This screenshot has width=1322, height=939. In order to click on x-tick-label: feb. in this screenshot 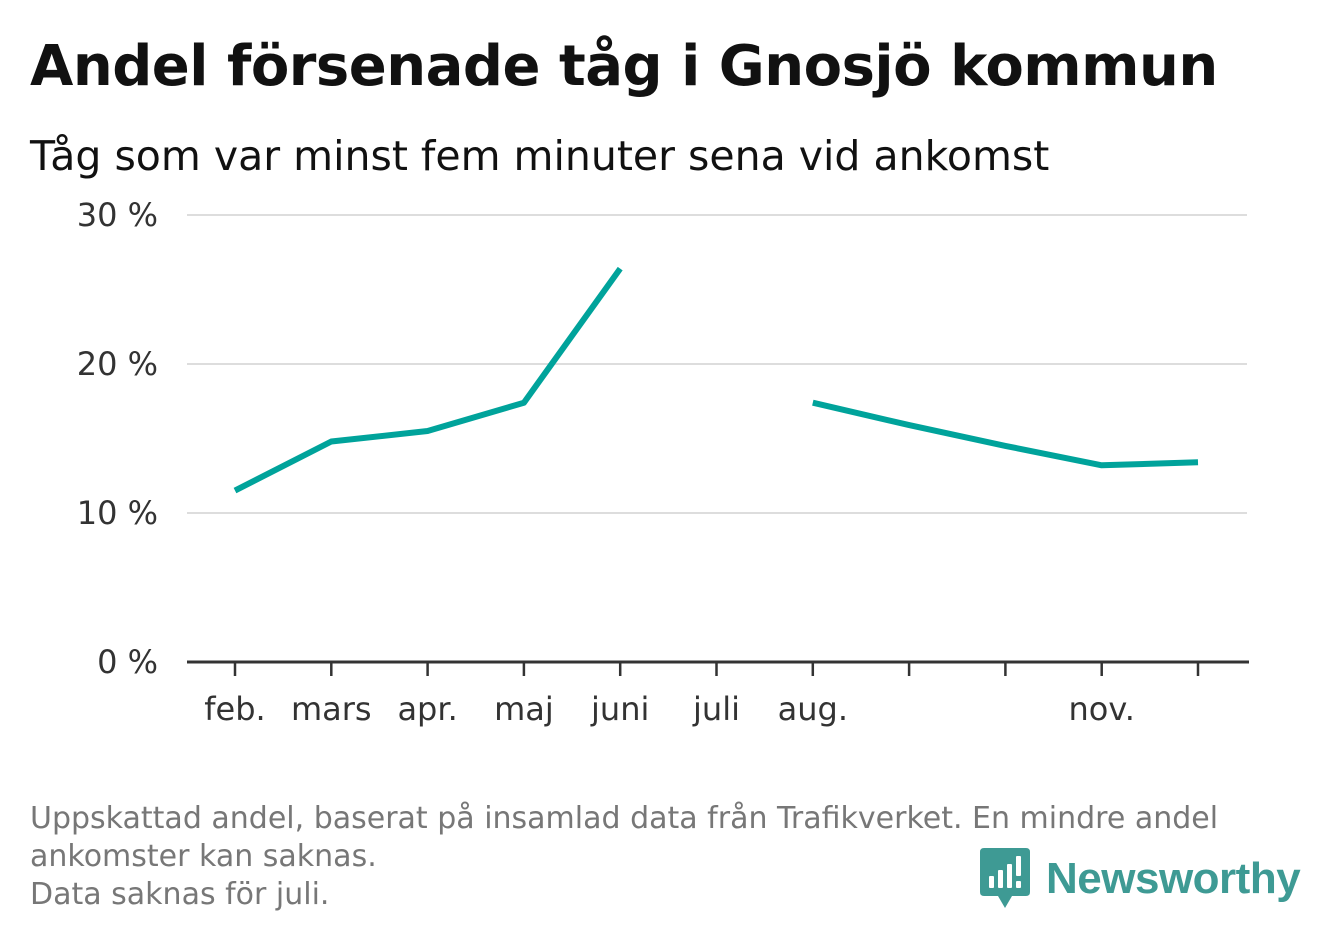, I will do `click(234, 709)`.